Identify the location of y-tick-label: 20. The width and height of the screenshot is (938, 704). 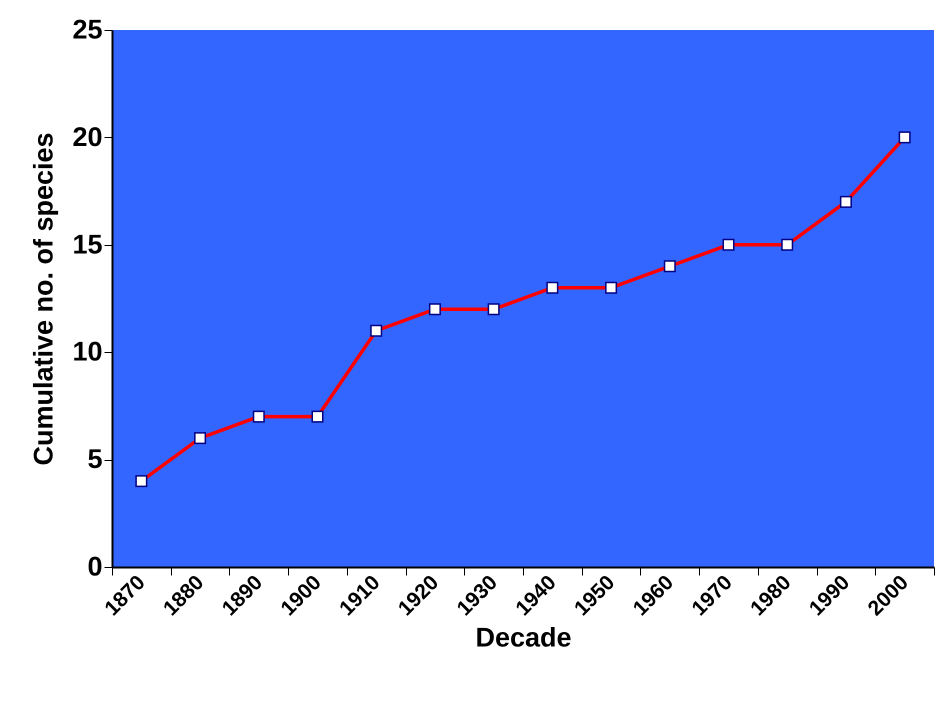
(87, 137).